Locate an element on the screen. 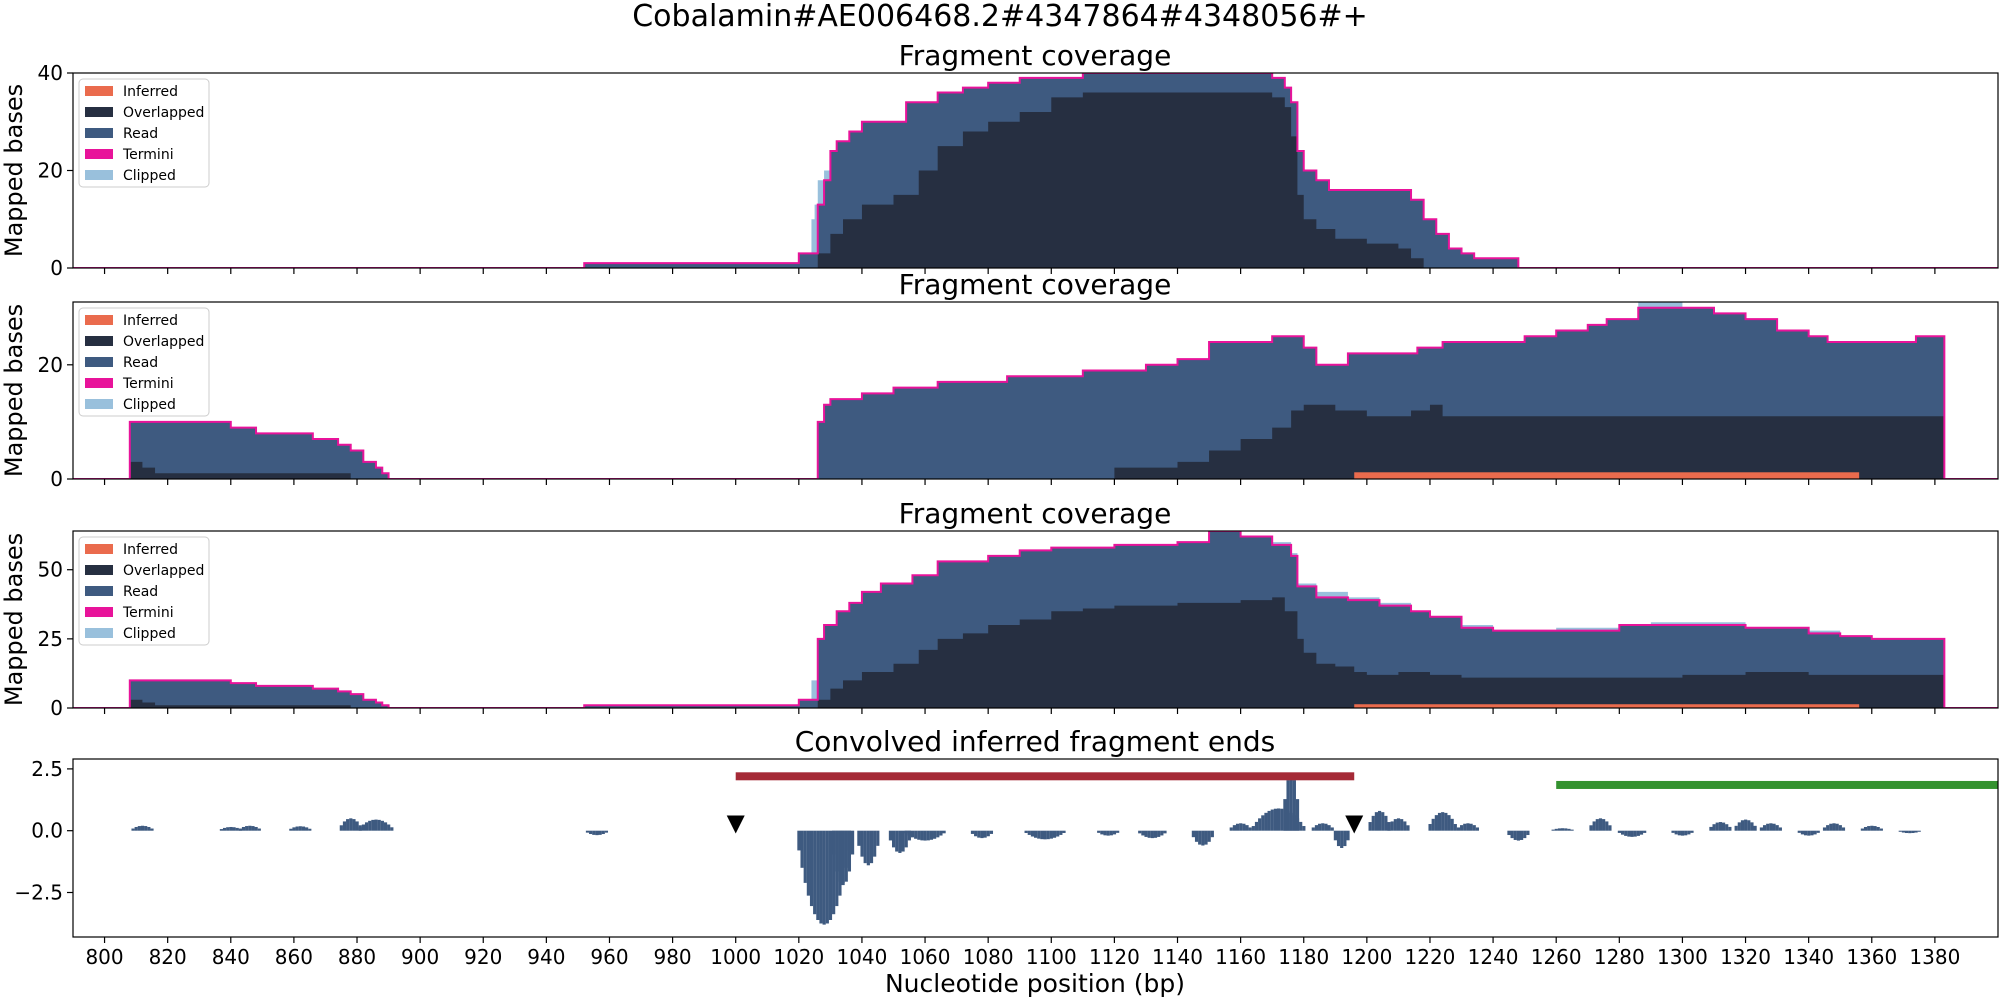 This screenshot has height=1000, width=2000. legend-label: Clipped is located at coordinates (149, 634).